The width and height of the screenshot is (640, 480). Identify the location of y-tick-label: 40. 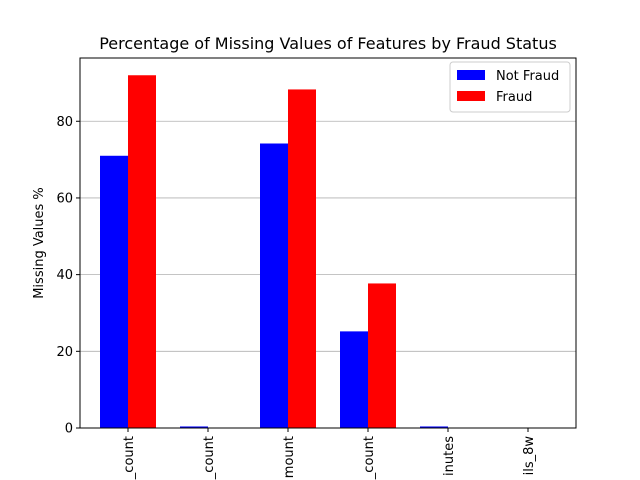
(64, 275).